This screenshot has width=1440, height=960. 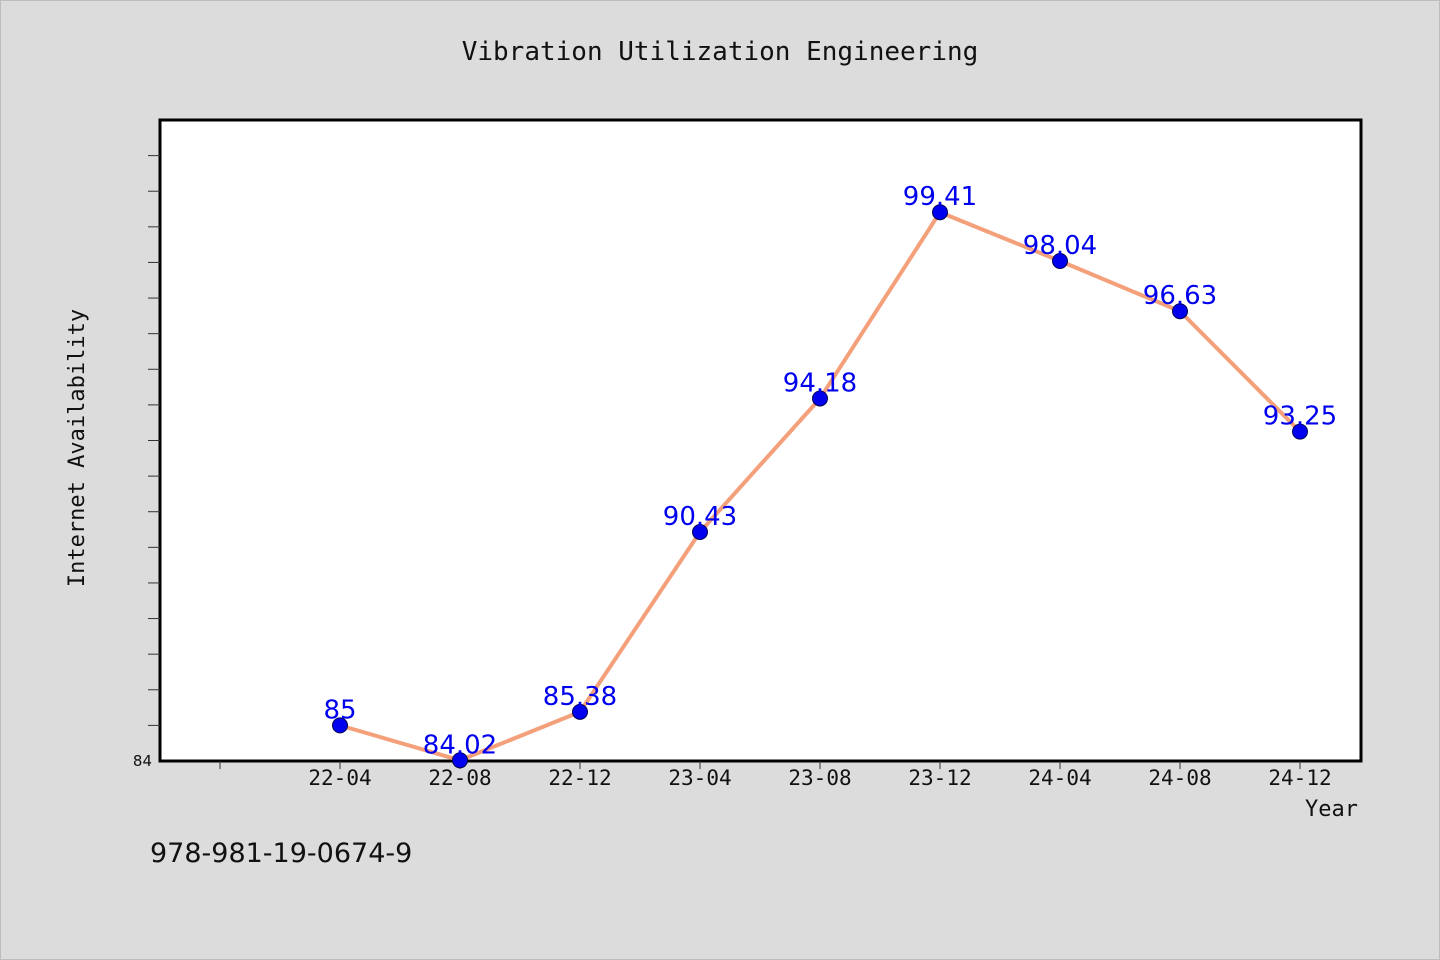 What do you see at coordinates (146, 462) in the screenshot?
I see `y-axis-ticks: 84` at bounding box center [146, 462].